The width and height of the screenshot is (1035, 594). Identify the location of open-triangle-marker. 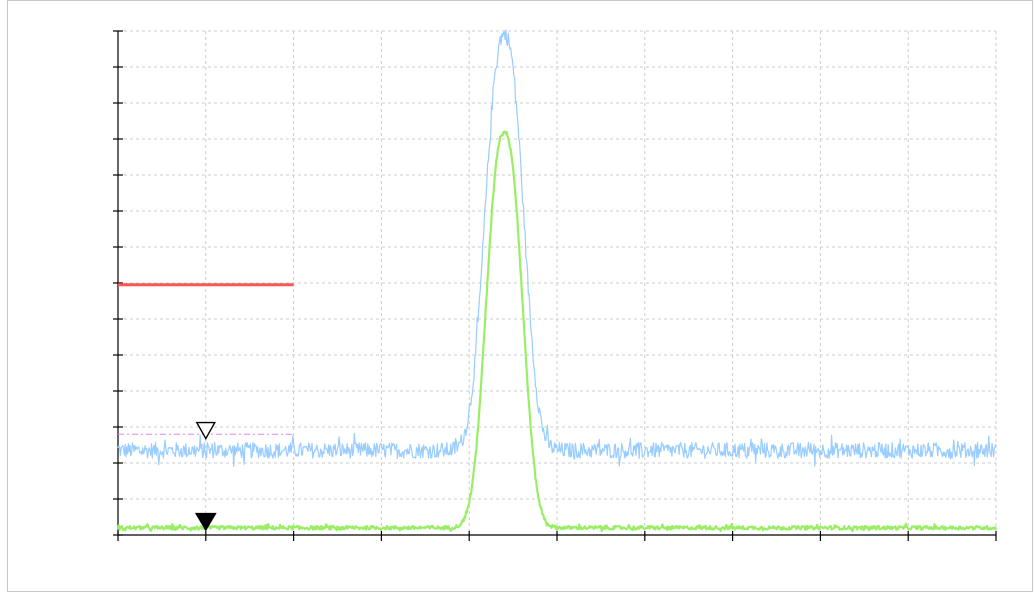
(205, 431).